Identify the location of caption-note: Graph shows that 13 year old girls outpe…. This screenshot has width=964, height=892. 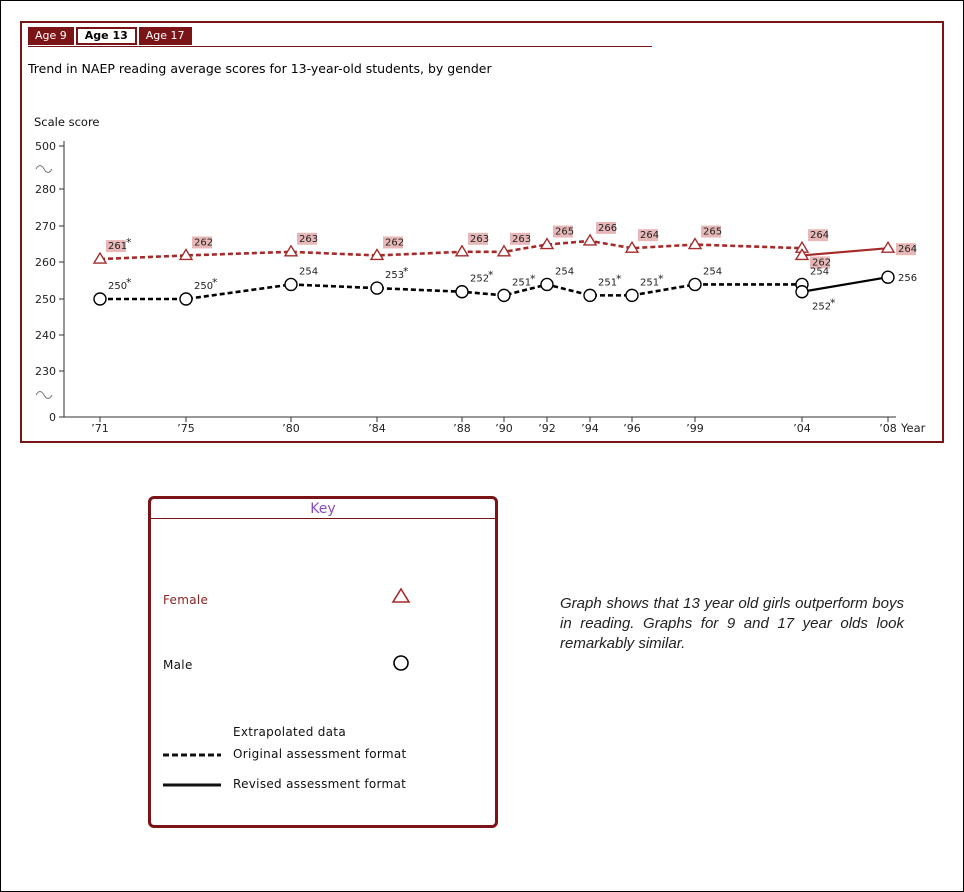
(732, 623).